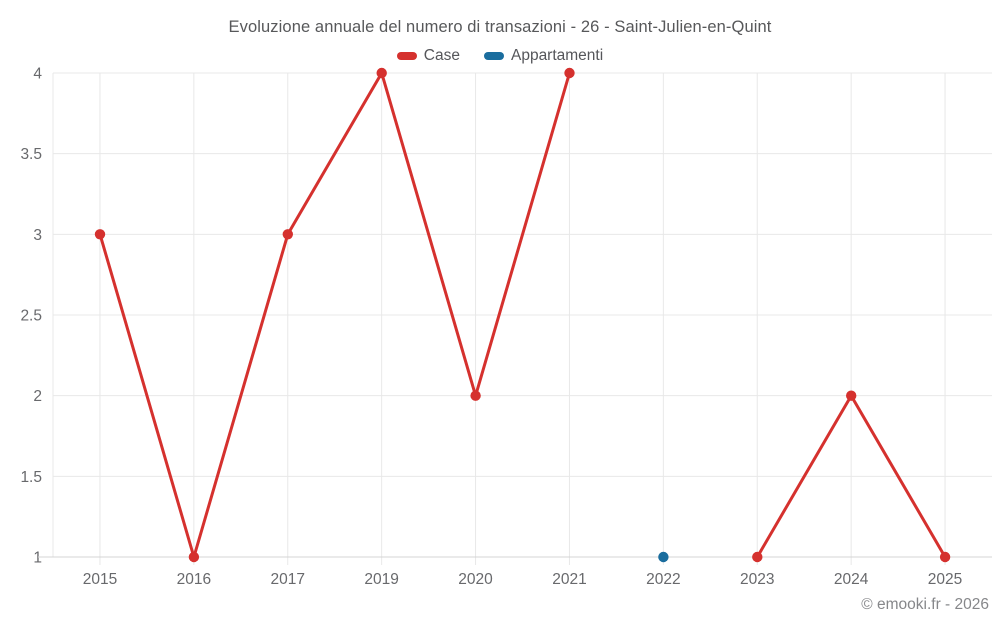 This screenshot has height=625, width=1000. I want to click on x-tick-label: 2021, so click(569, 579).